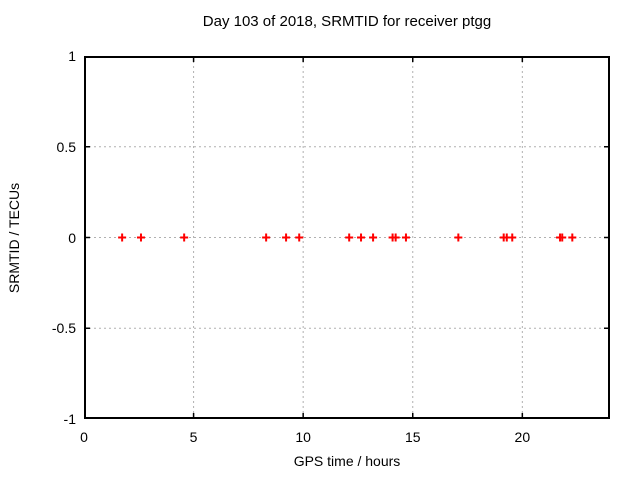 This screenshot has width=640, height=480. I want to click on y-tick-label: -1, so click(69, 419).